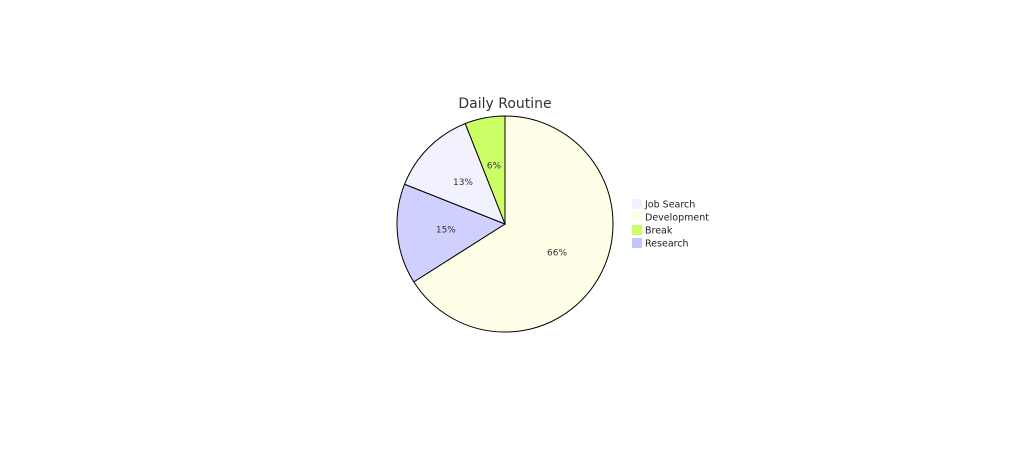  I want to click on legend-swatch-job-search, so click(637, 204).